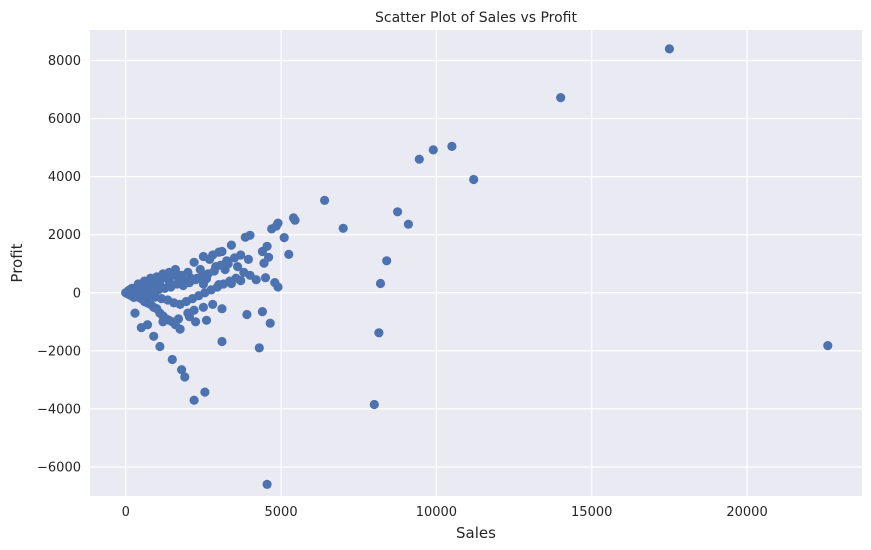  Describe the element at coordinates (17, 262) in the screenshot. I see `y-axis-label: Profit` at that location.